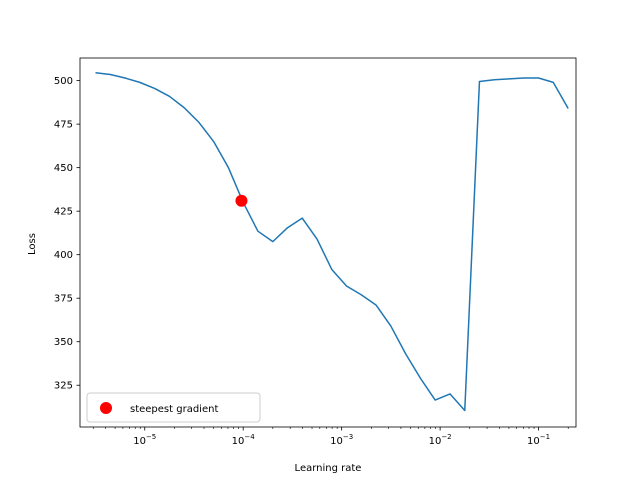 Image resolution: width=640 pixels, height=480 pixels. Describe the element at coordinates (440, 440) in the screenshot. I see `x-tick-label: 10⁻²` at that location.